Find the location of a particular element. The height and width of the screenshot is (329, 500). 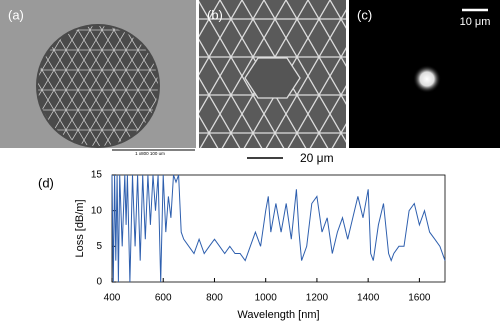

y-tick-label: 15 is located at coordinates (97, 175).